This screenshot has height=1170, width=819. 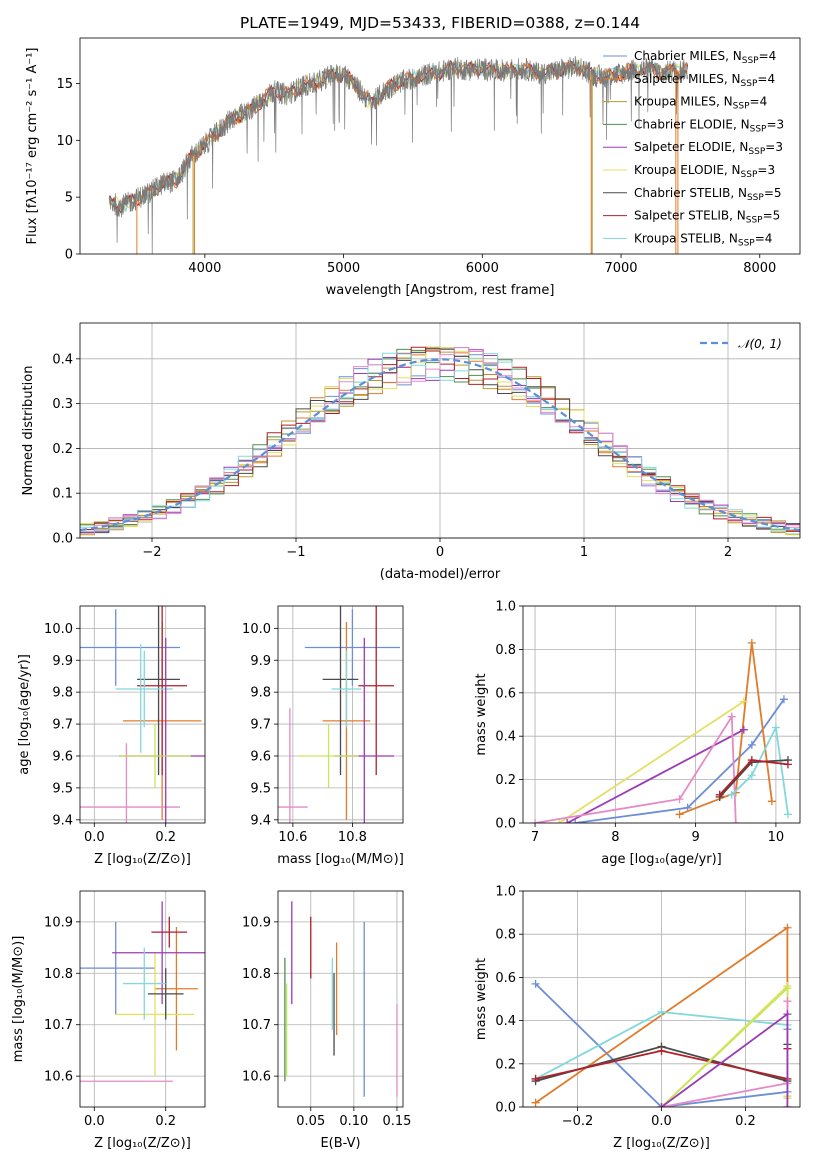 I want to click on legend-label-main: Salpeter MILES, N, so click(x=687, y=79).